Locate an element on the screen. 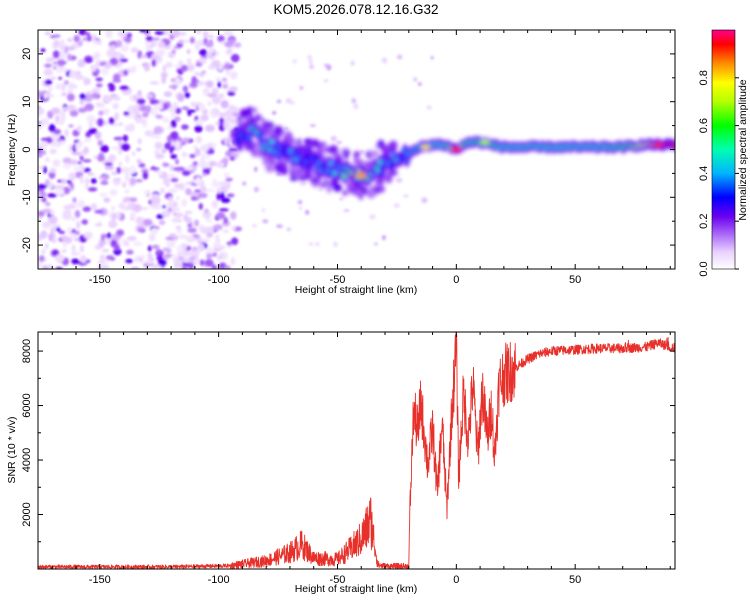 Image resolution: width=750 pixels, height=600 pixels. snr-x-tick-label: 50 is located at coordinates (575, 580).